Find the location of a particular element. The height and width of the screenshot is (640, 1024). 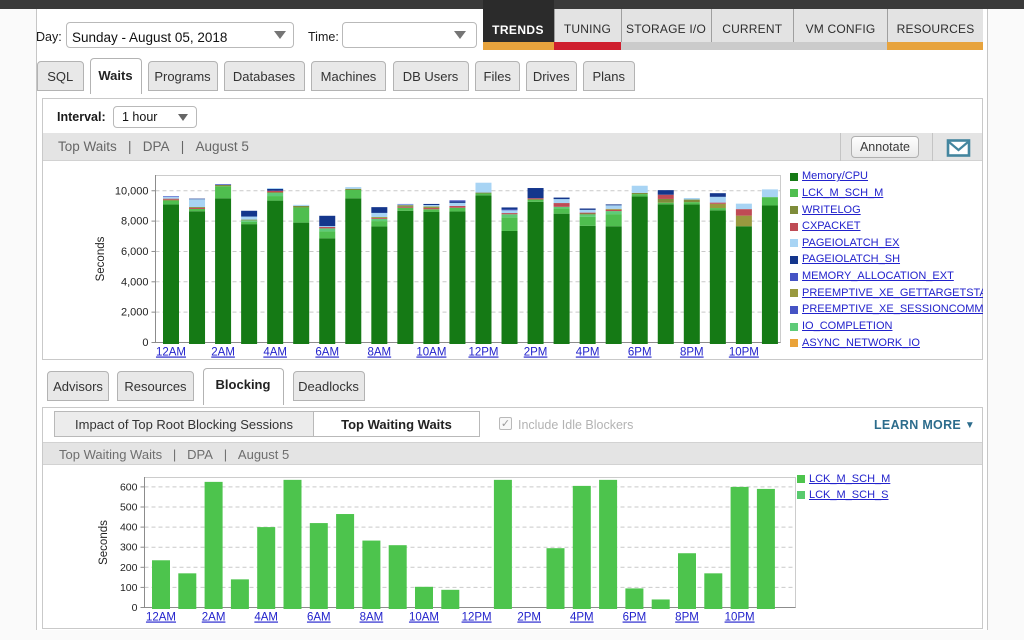

svg-text: 4,000 is located at coordinates (135, 282).